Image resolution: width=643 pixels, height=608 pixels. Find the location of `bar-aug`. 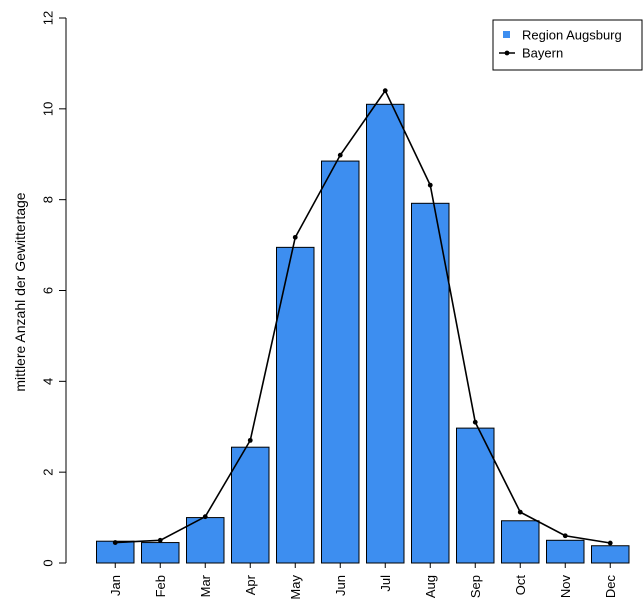

bar-aug is located at coordinates (430, 383).